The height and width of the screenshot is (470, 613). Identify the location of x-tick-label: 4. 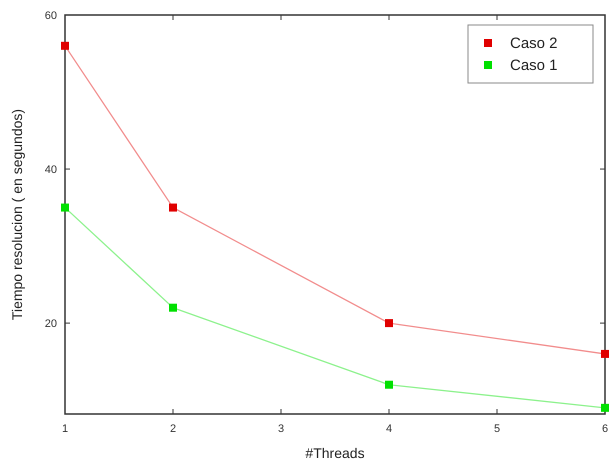
(389, 429).